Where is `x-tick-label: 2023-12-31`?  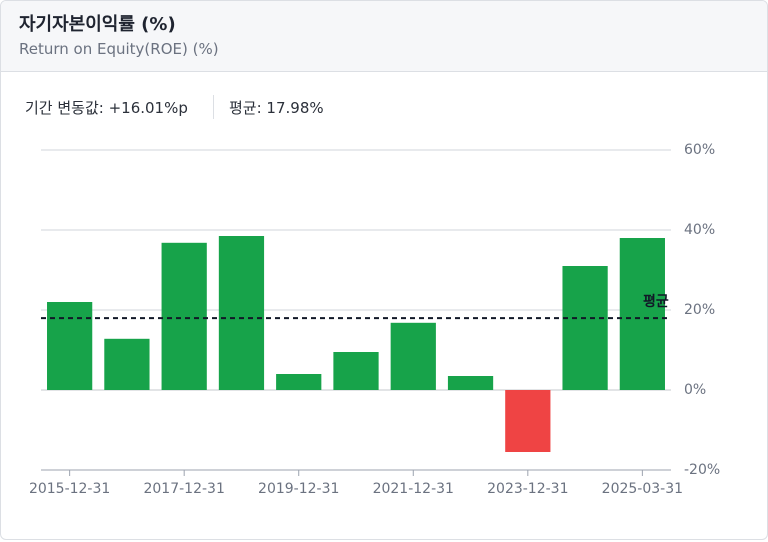 x-tick-label: 2023-12-31 is located at coordinates (527, 489).